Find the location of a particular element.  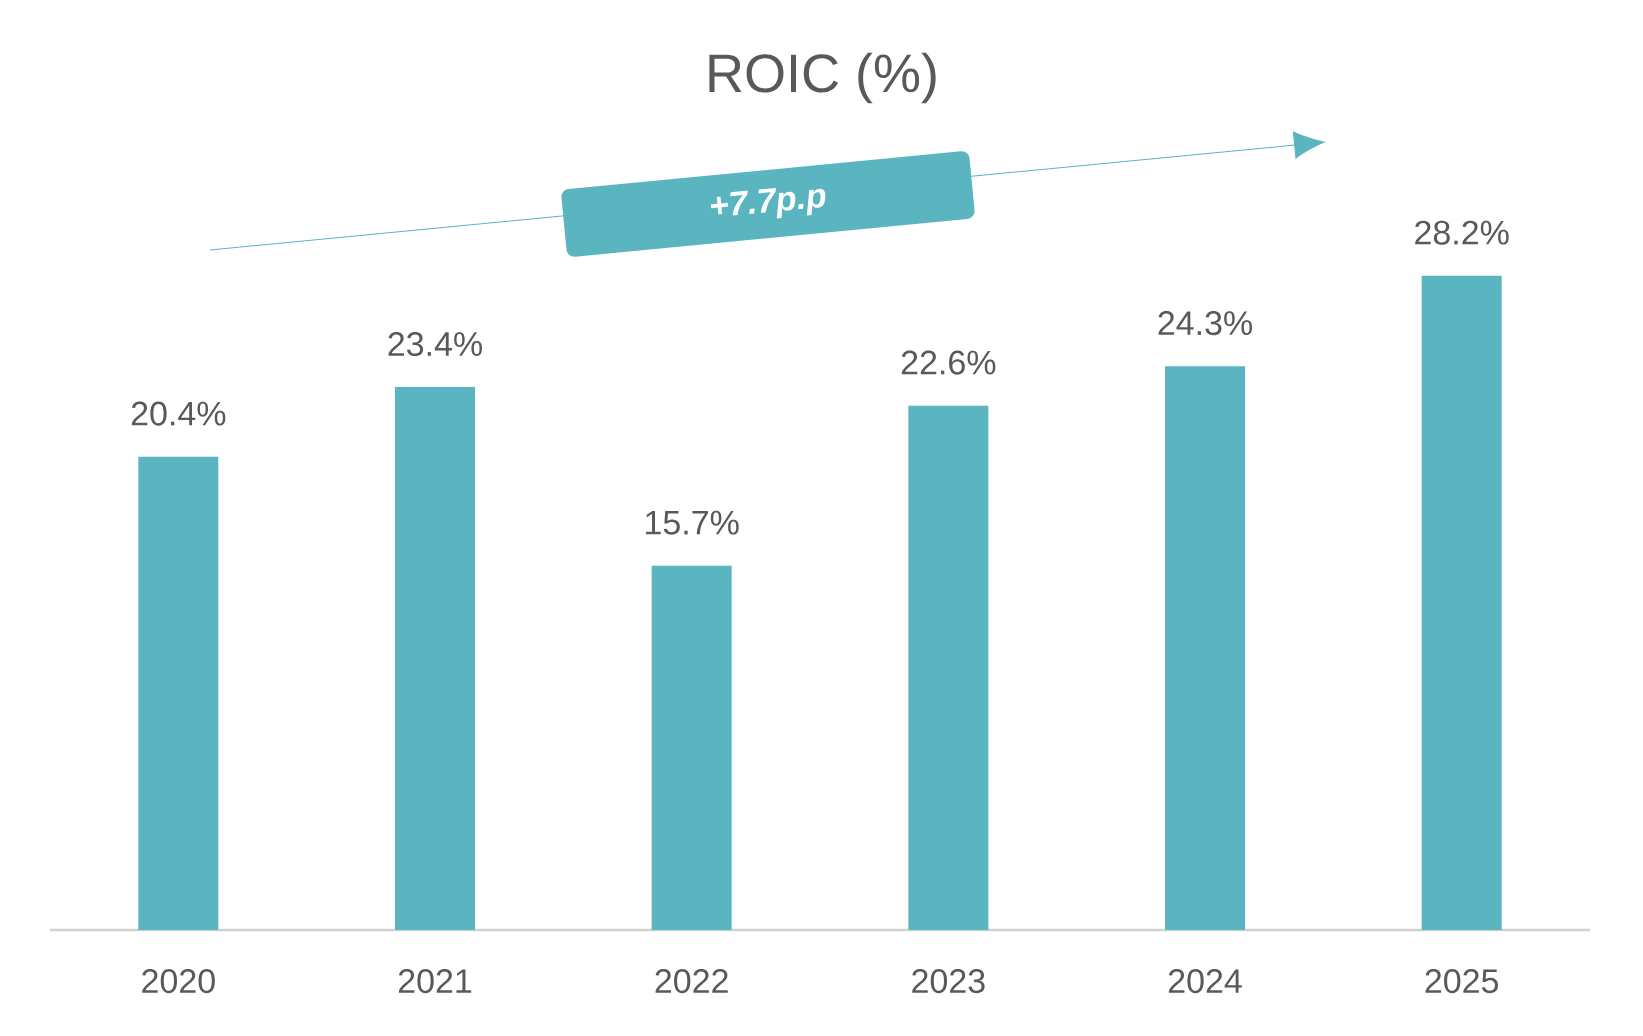

data-label: 23.4% is located at coordinates (435, 344).